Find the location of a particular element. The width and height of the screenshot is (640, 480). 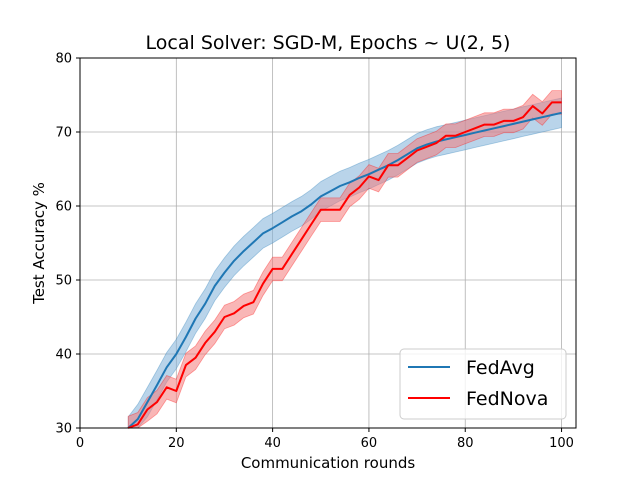

y-axis-label: Test Accuracy % is located at coordinates (39, 243).